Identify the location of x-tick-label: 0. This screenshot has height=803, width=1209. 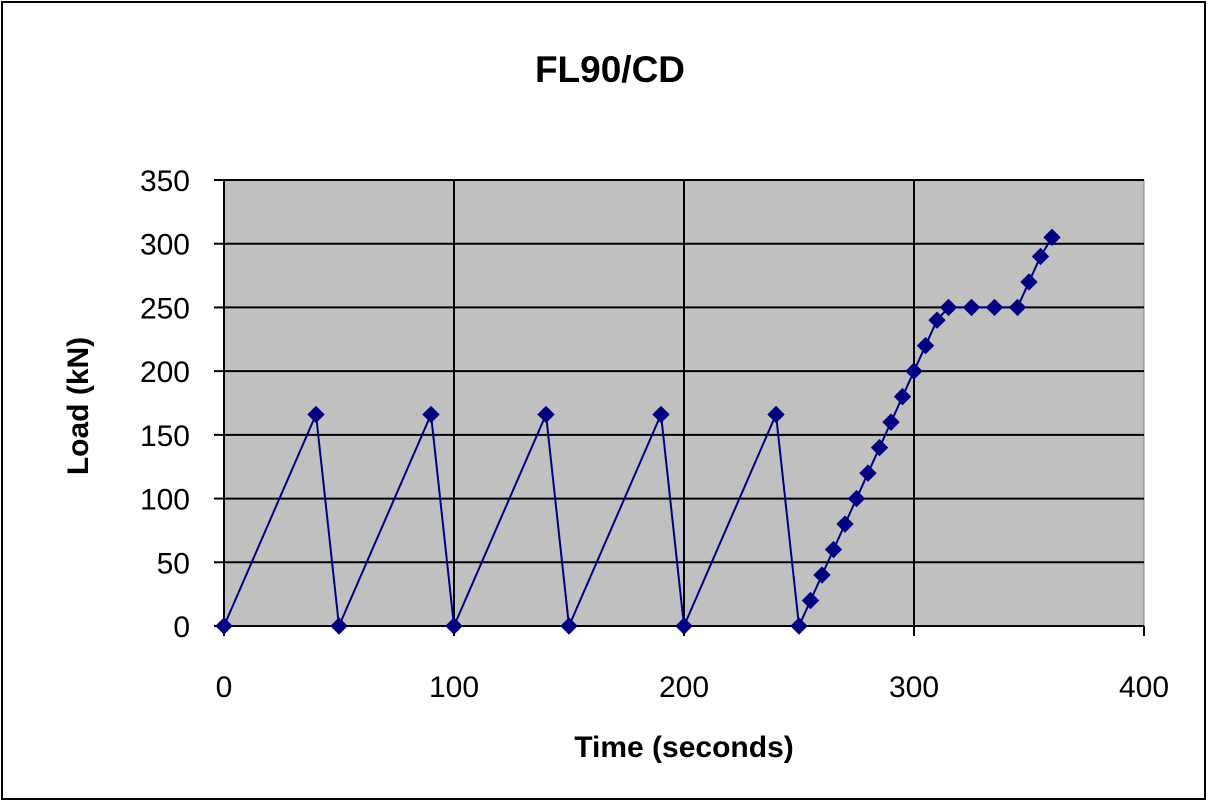
(224, 687).